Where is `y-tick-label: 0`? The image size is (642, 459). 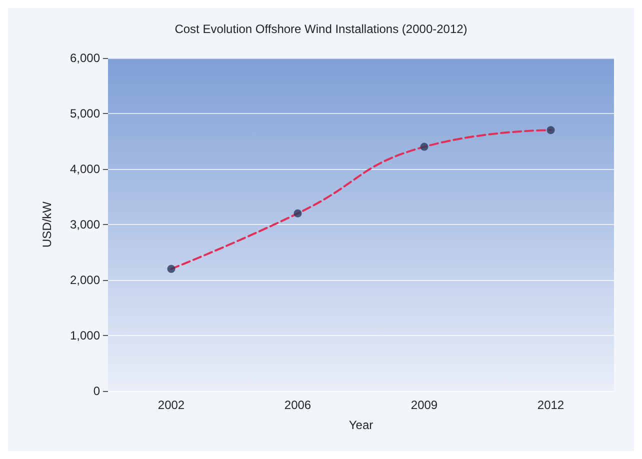 y-tick-label: 0 is located at coordinates (96, 391).